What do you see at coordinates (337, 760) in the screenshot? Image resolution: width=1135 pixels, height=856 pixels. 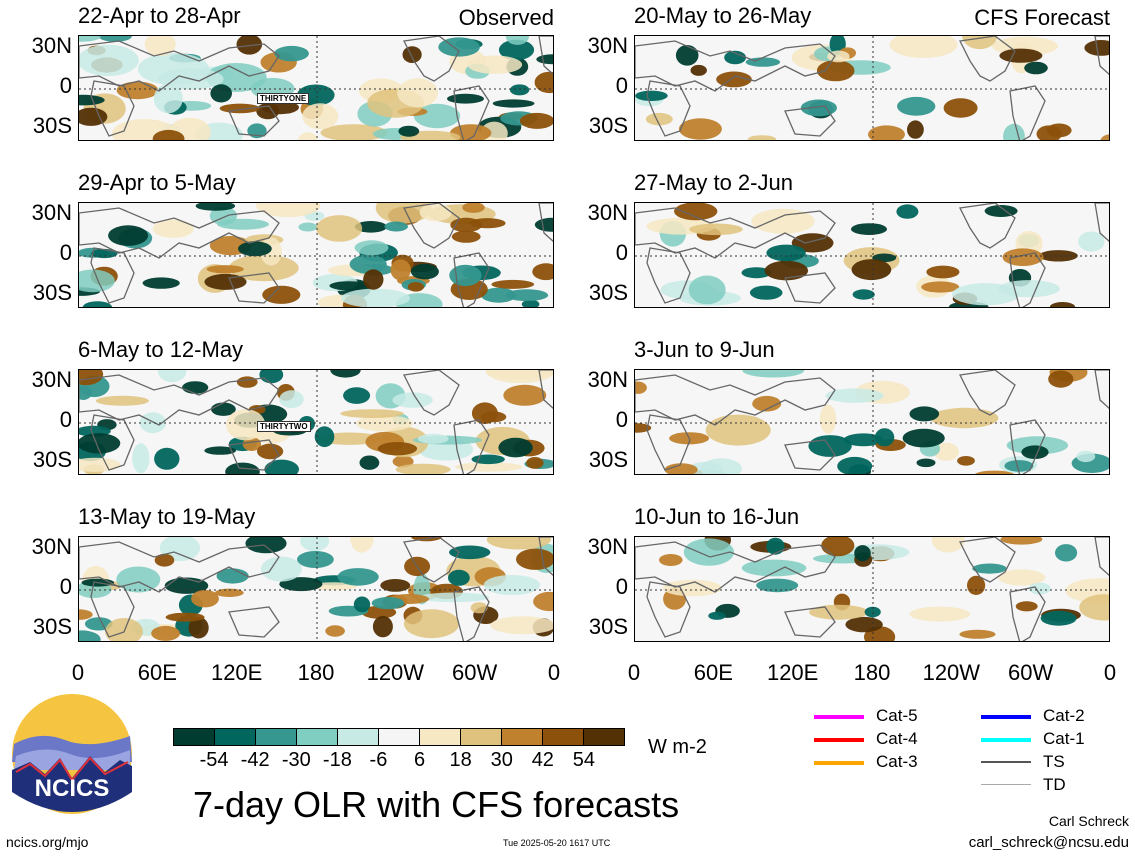 I see `colorbar-tick-label: -18` at bounding box center [337, 760].